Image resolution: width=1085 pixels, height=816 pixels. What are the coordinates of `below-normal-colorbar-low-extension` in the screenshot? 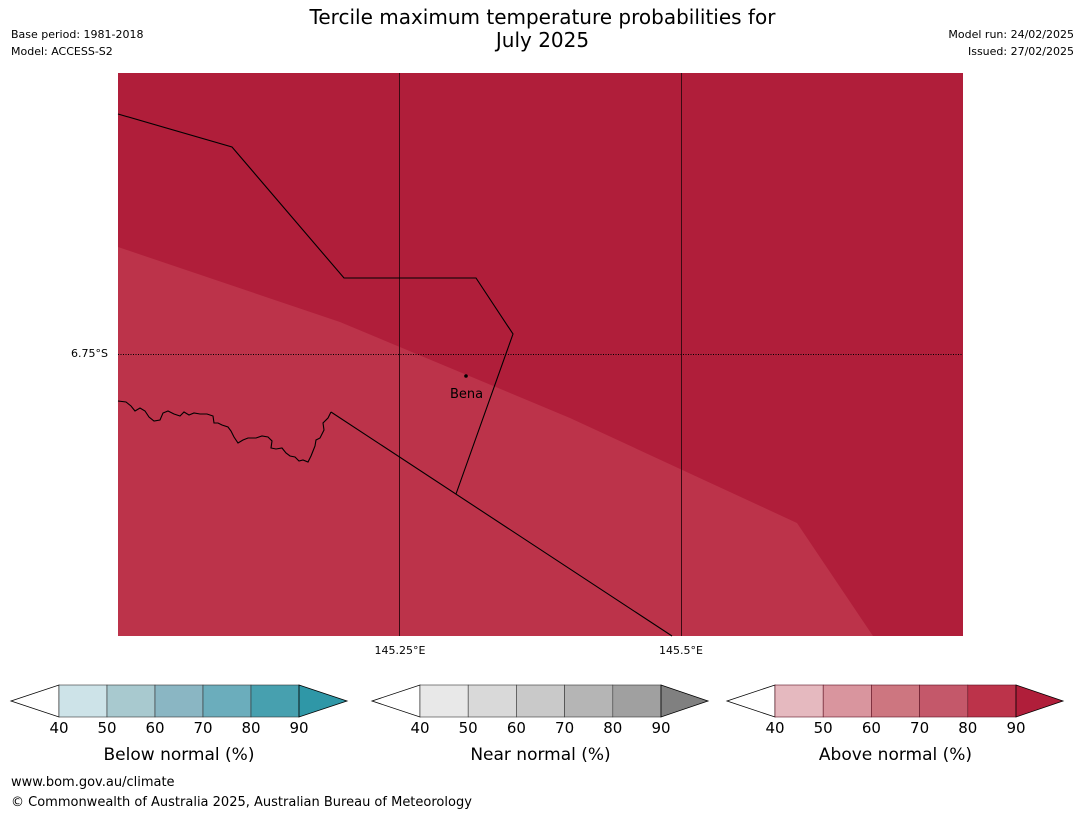 It's located at (34, 701).